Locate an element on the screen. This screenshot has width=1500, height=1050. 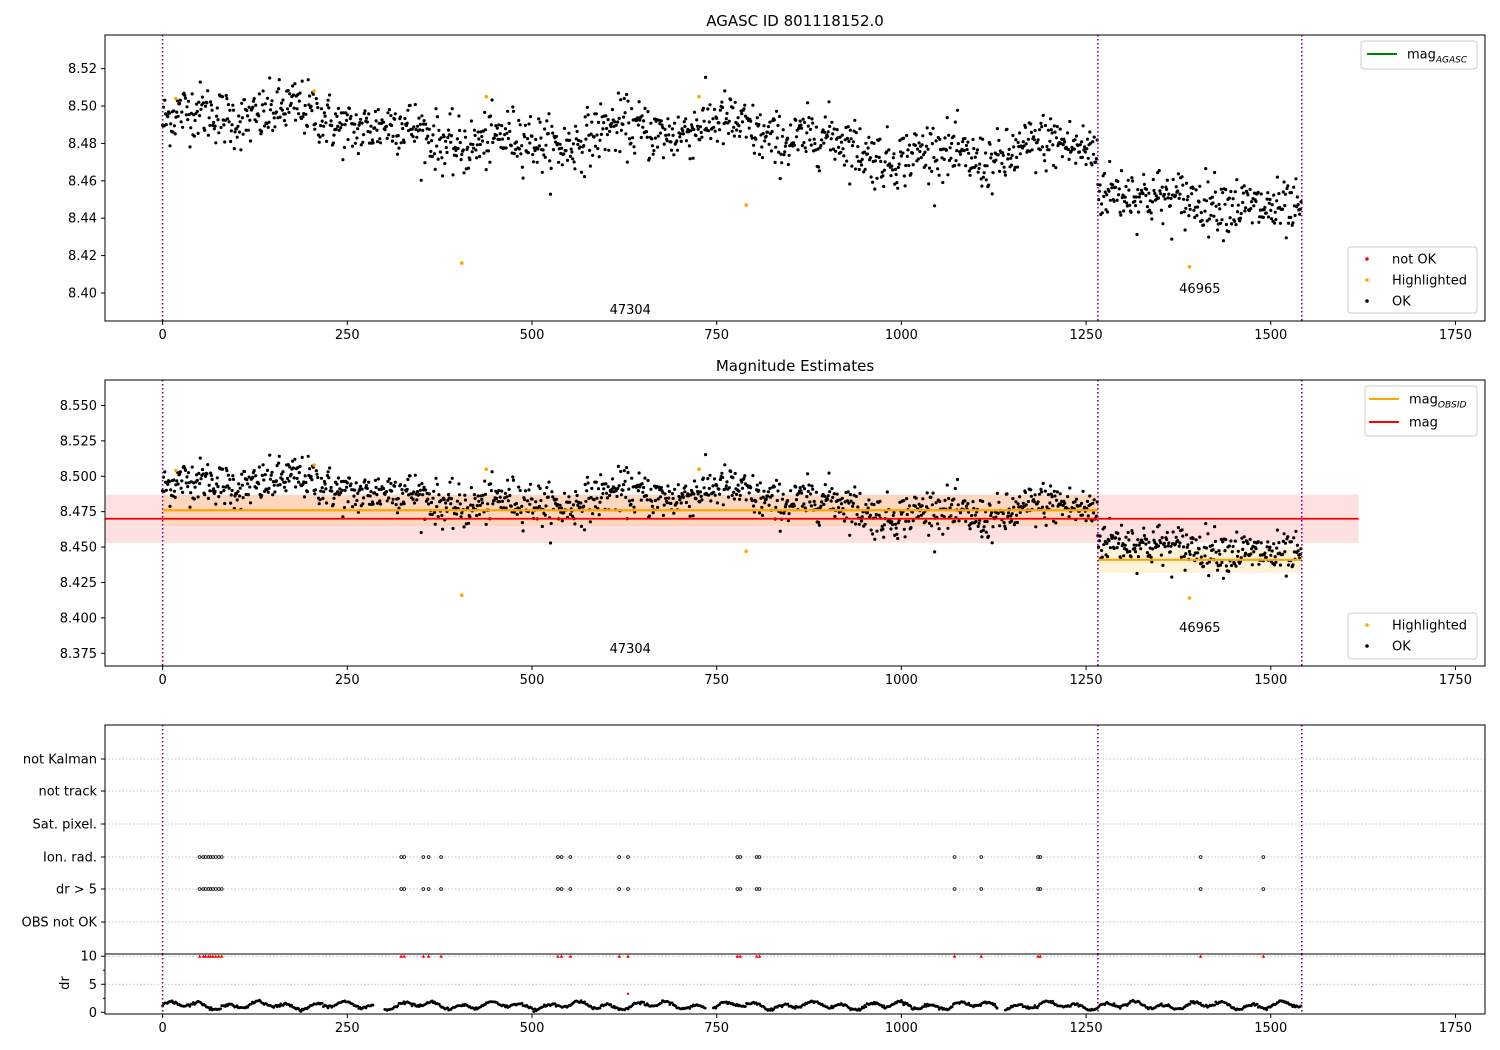
panel2-ytick-label: 8.425 is located at coordinates (78, 583).